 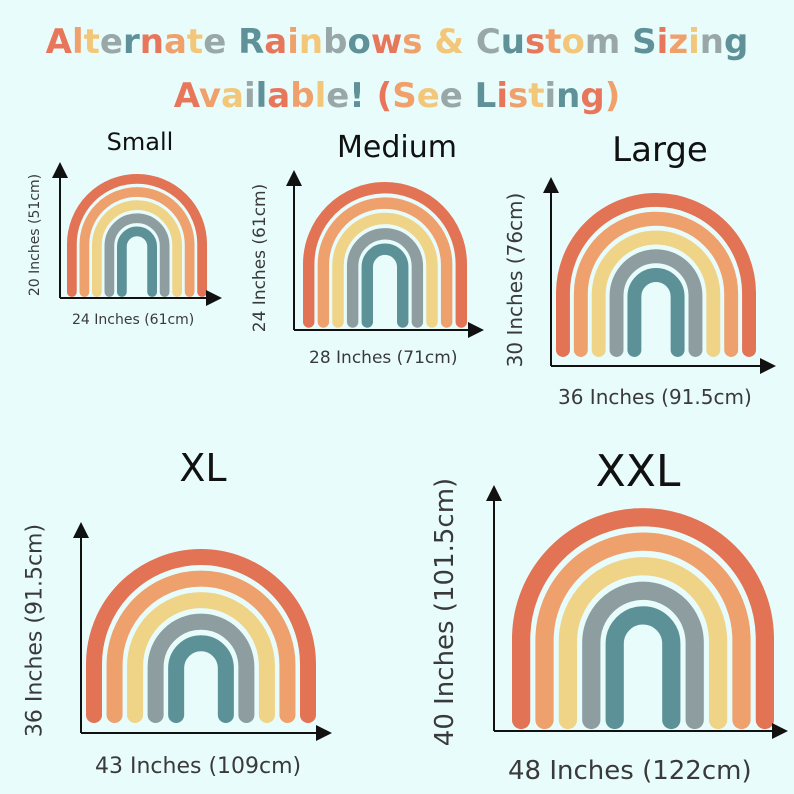 I want to click on axes-large, so click(x=659, y=275).